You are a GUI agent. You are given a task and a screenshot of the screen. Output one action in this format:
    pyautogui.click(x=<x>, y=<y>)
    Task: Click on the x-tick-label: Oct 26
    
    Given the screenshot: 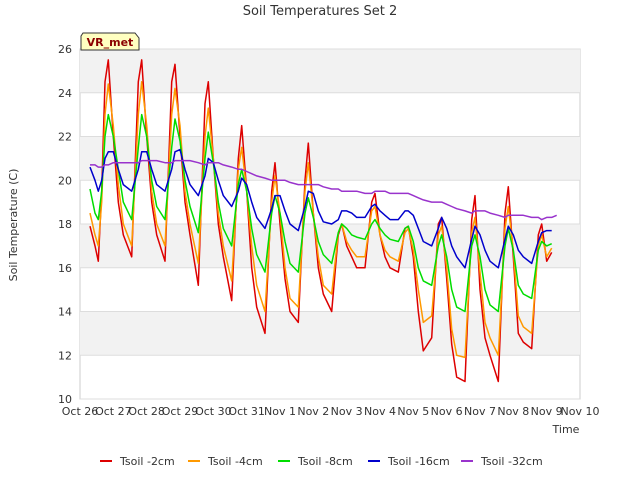 What is the action you would take?
    pyautogui.click(x=80, y=411)
    